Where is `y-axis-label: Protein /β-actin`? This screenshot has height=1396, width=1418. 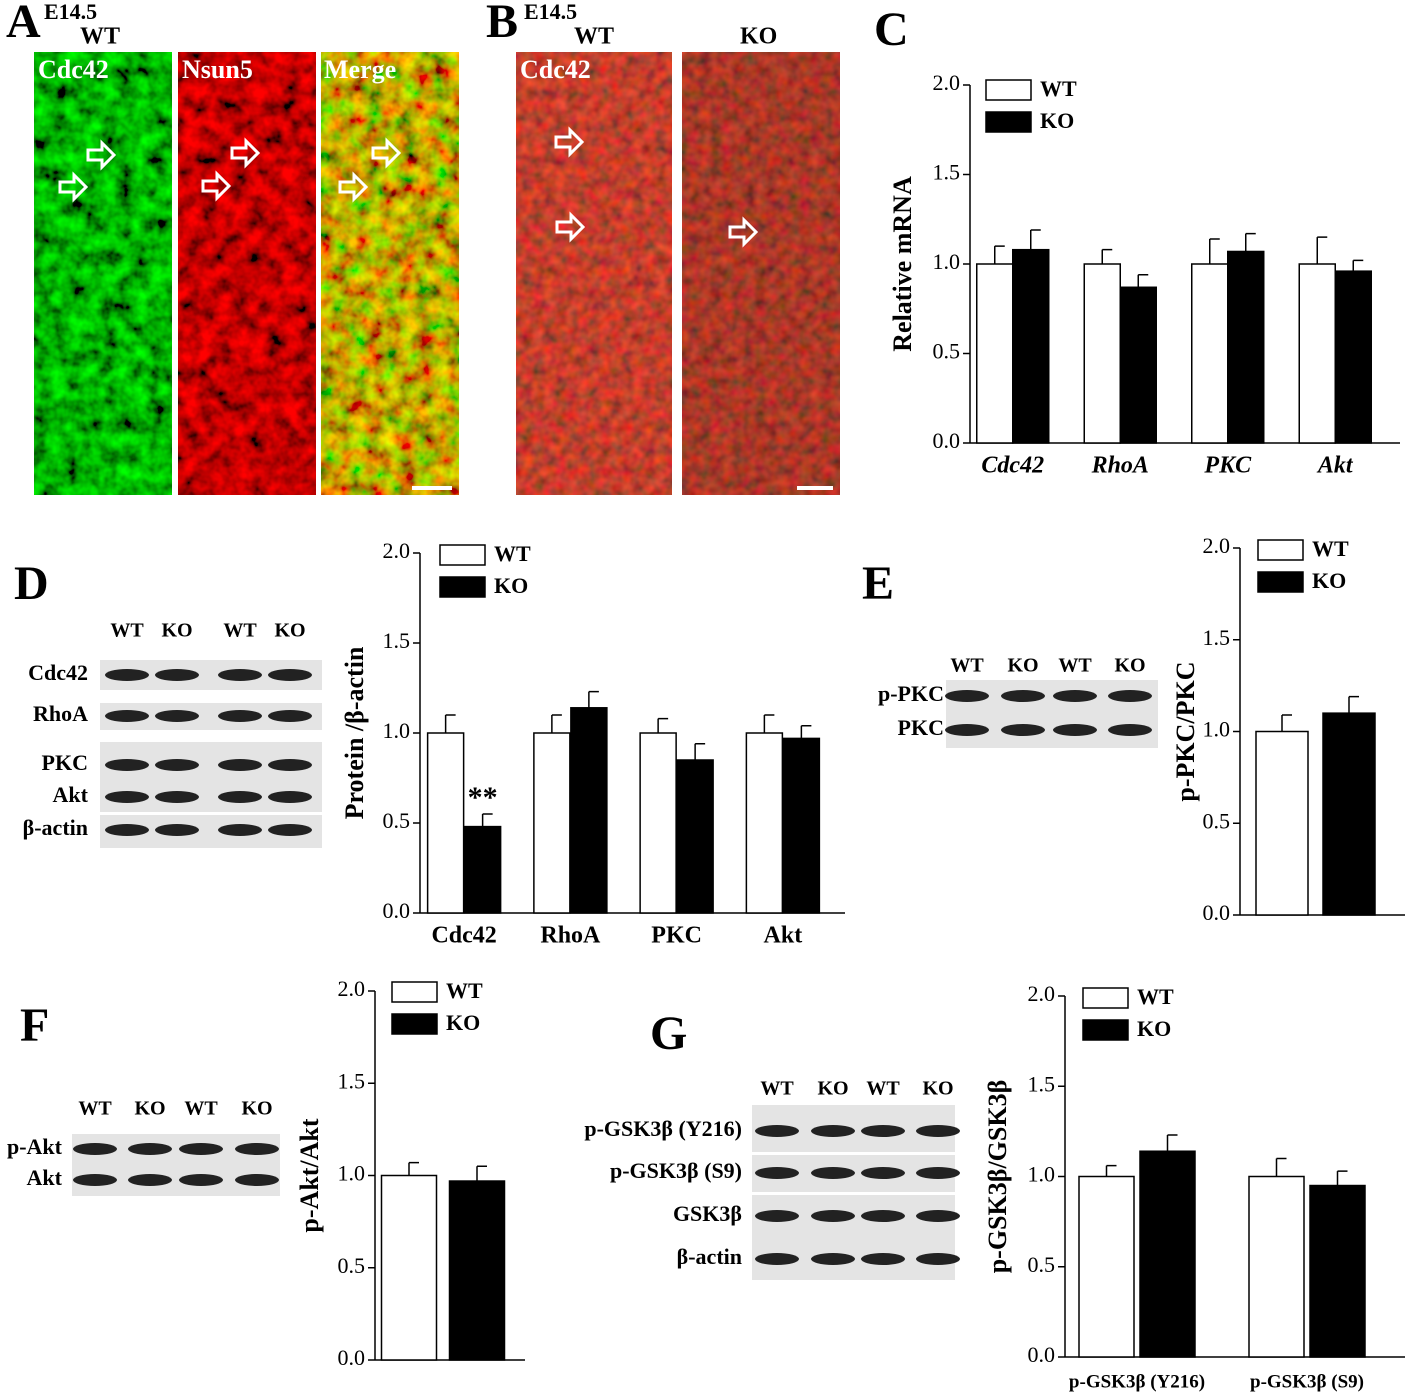 y-axis-label: Protein /β-actin is located at coordinates (354, 732).